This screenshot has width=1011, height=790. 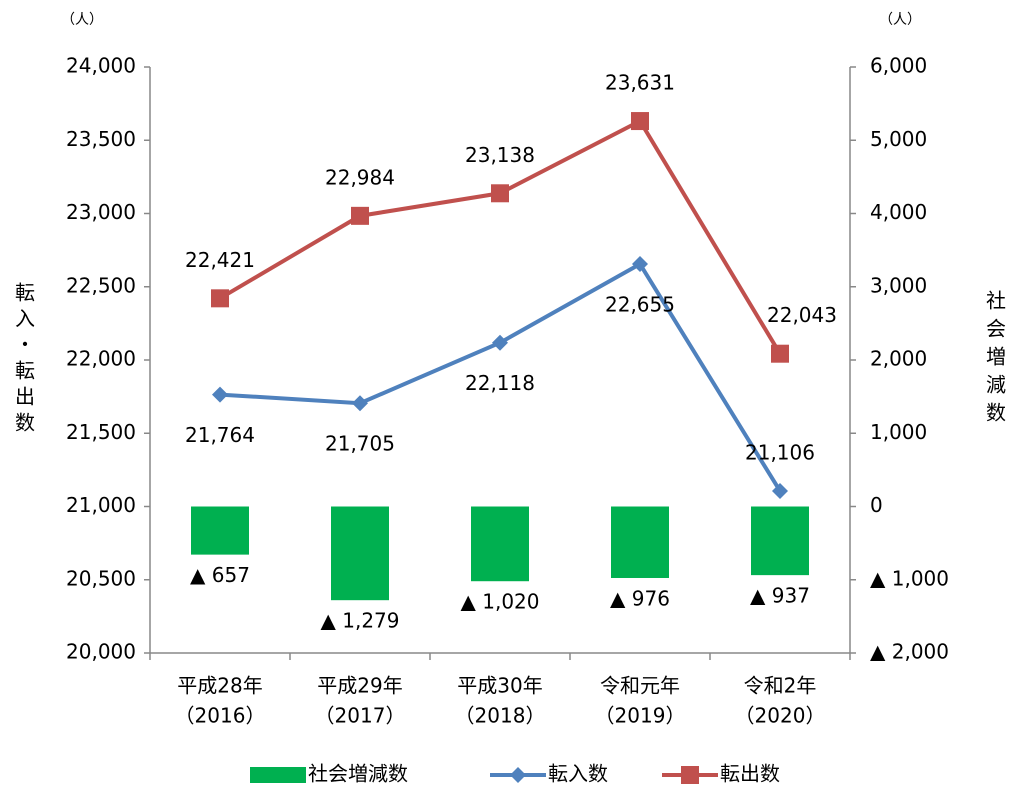 I want to click on bar-value-label: ▲ 937, so click(x=780, y=596).